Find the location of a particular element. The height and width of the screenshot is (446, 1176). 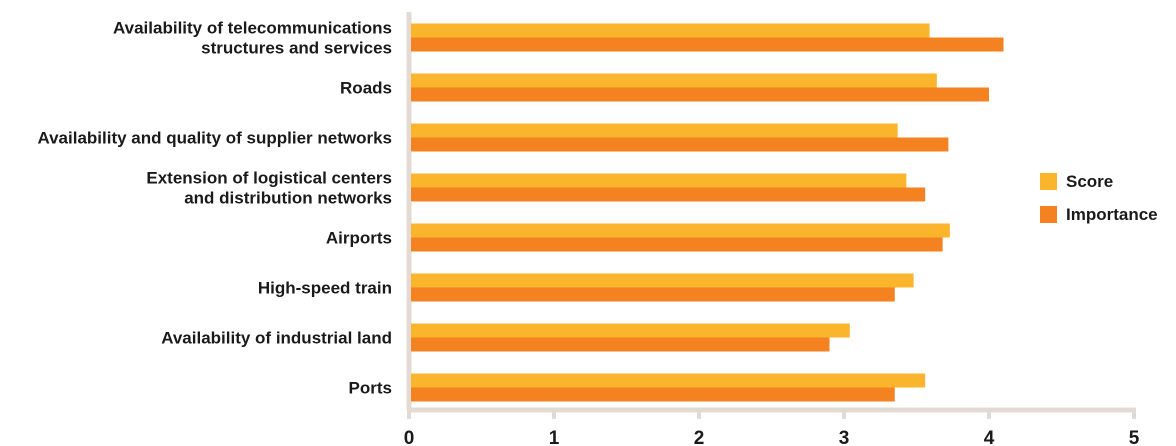

category-label: Availability of industrial land is located at coordinates (276, 338).